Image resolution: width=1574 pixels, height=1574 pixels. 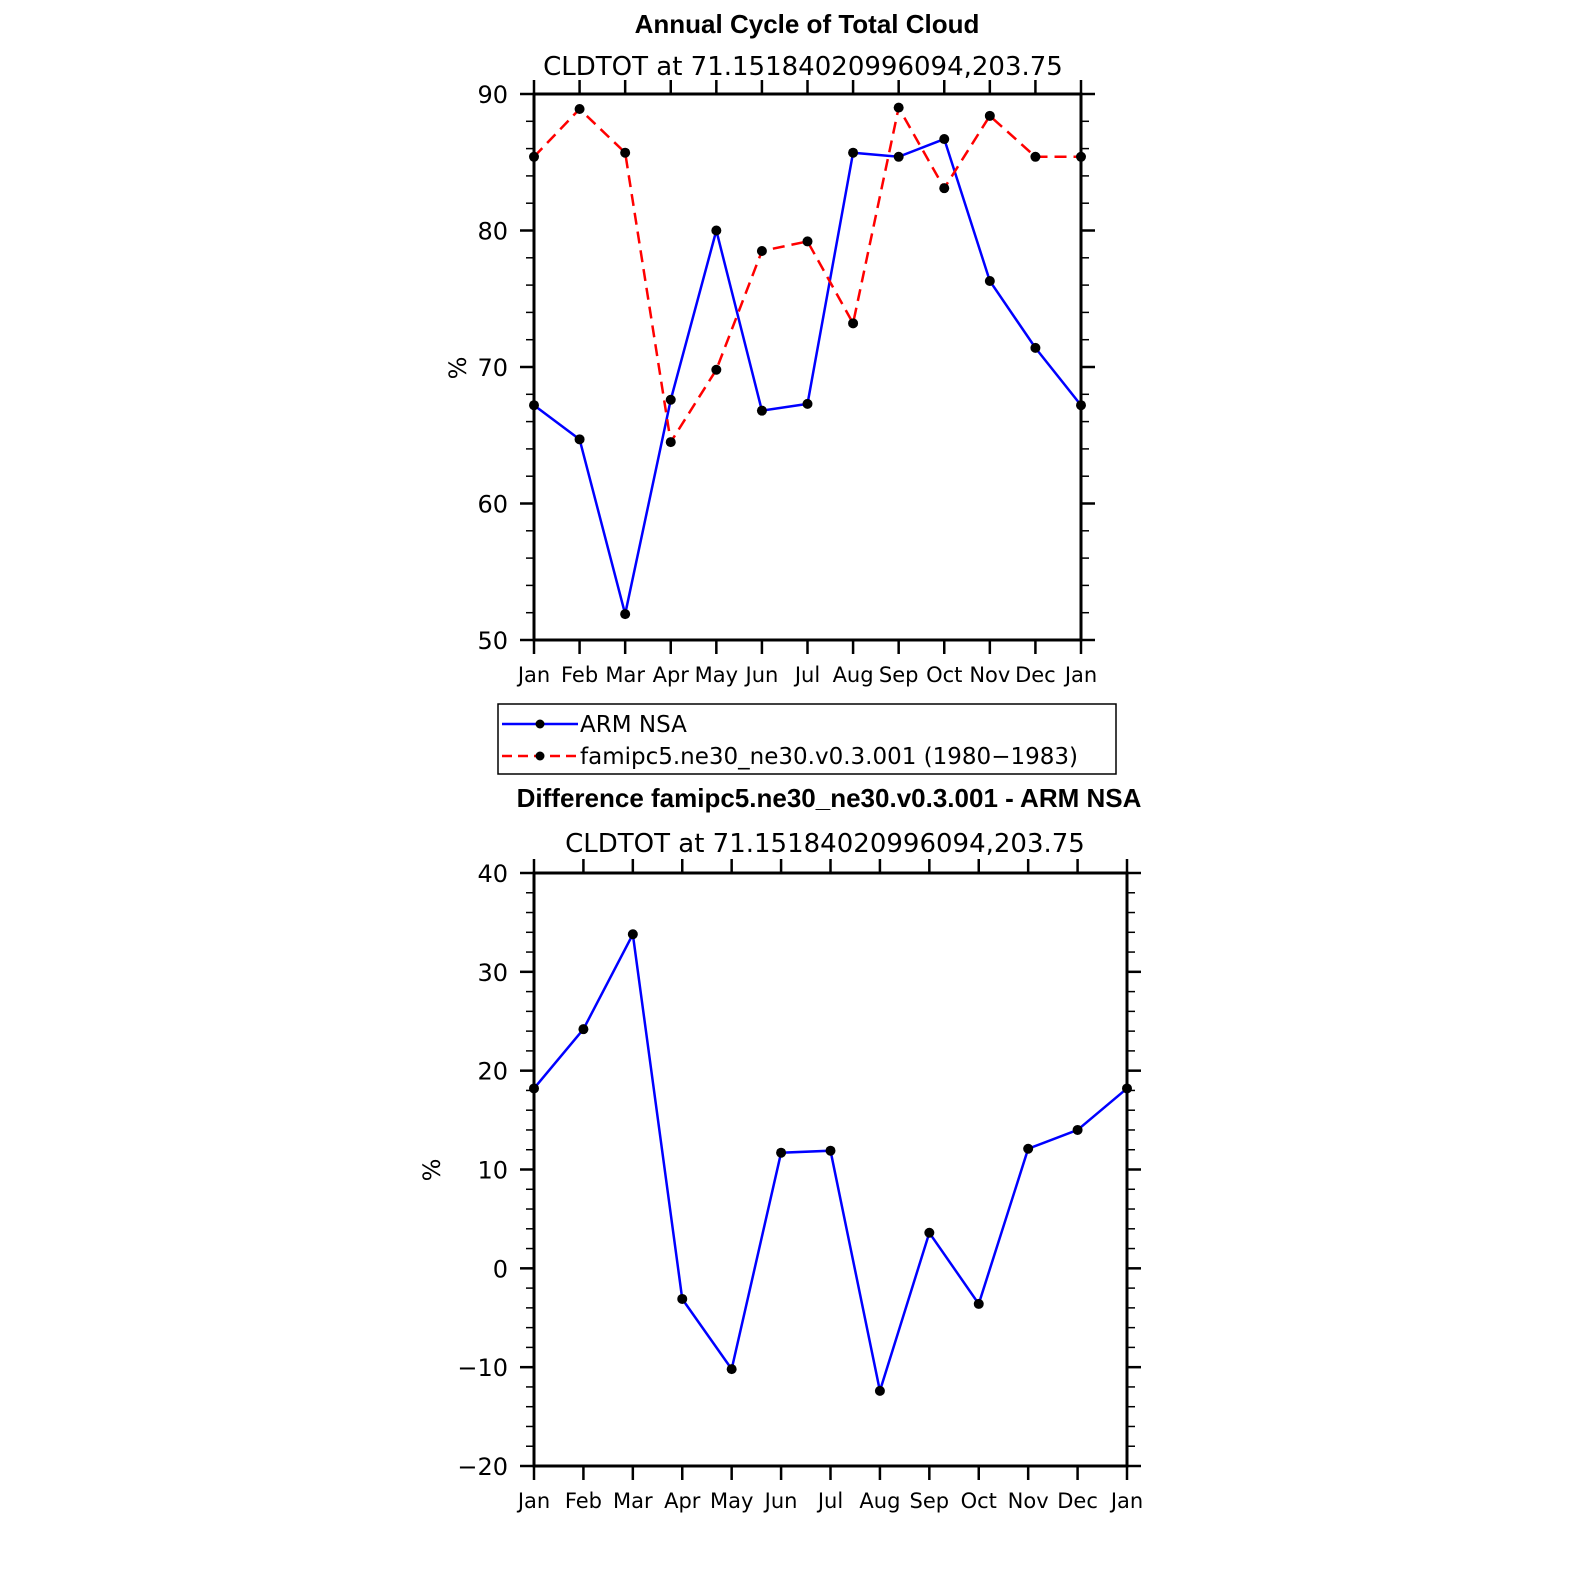 What do you see at coordinates (540, 724) in the screenshot?
I see `legend-marker-arm-nsa` at bounding box center [540, 724].